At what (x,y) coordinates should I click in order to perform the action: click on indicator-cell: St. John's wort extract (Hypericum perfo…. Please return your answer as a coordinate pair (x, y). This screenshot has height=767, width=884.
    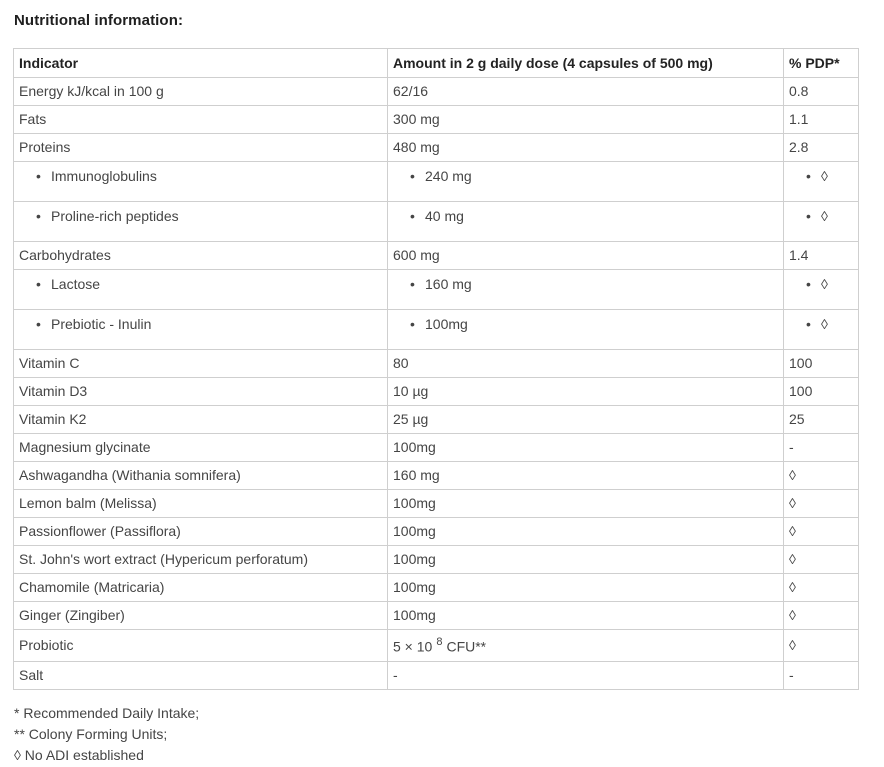
    Looking at the image, I should click on (200, 559).